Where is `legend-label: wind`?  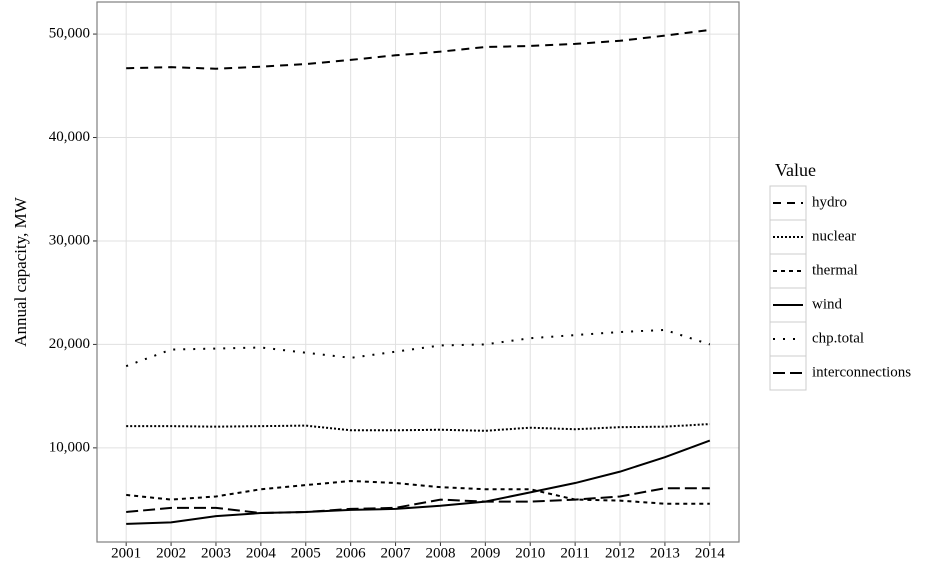
legend-label: wind is located at coordinates (827, 304).